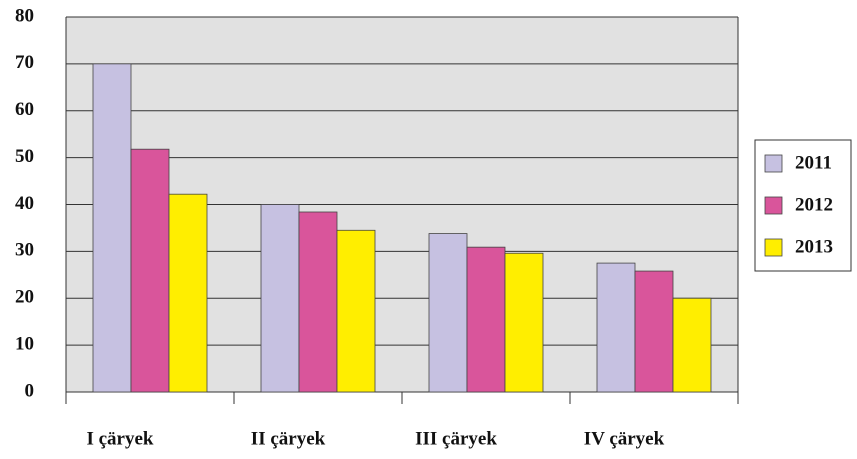  Describe the element at coordinates (813, 162) in the screenshot. I see `legend-label: 2011` at that location.